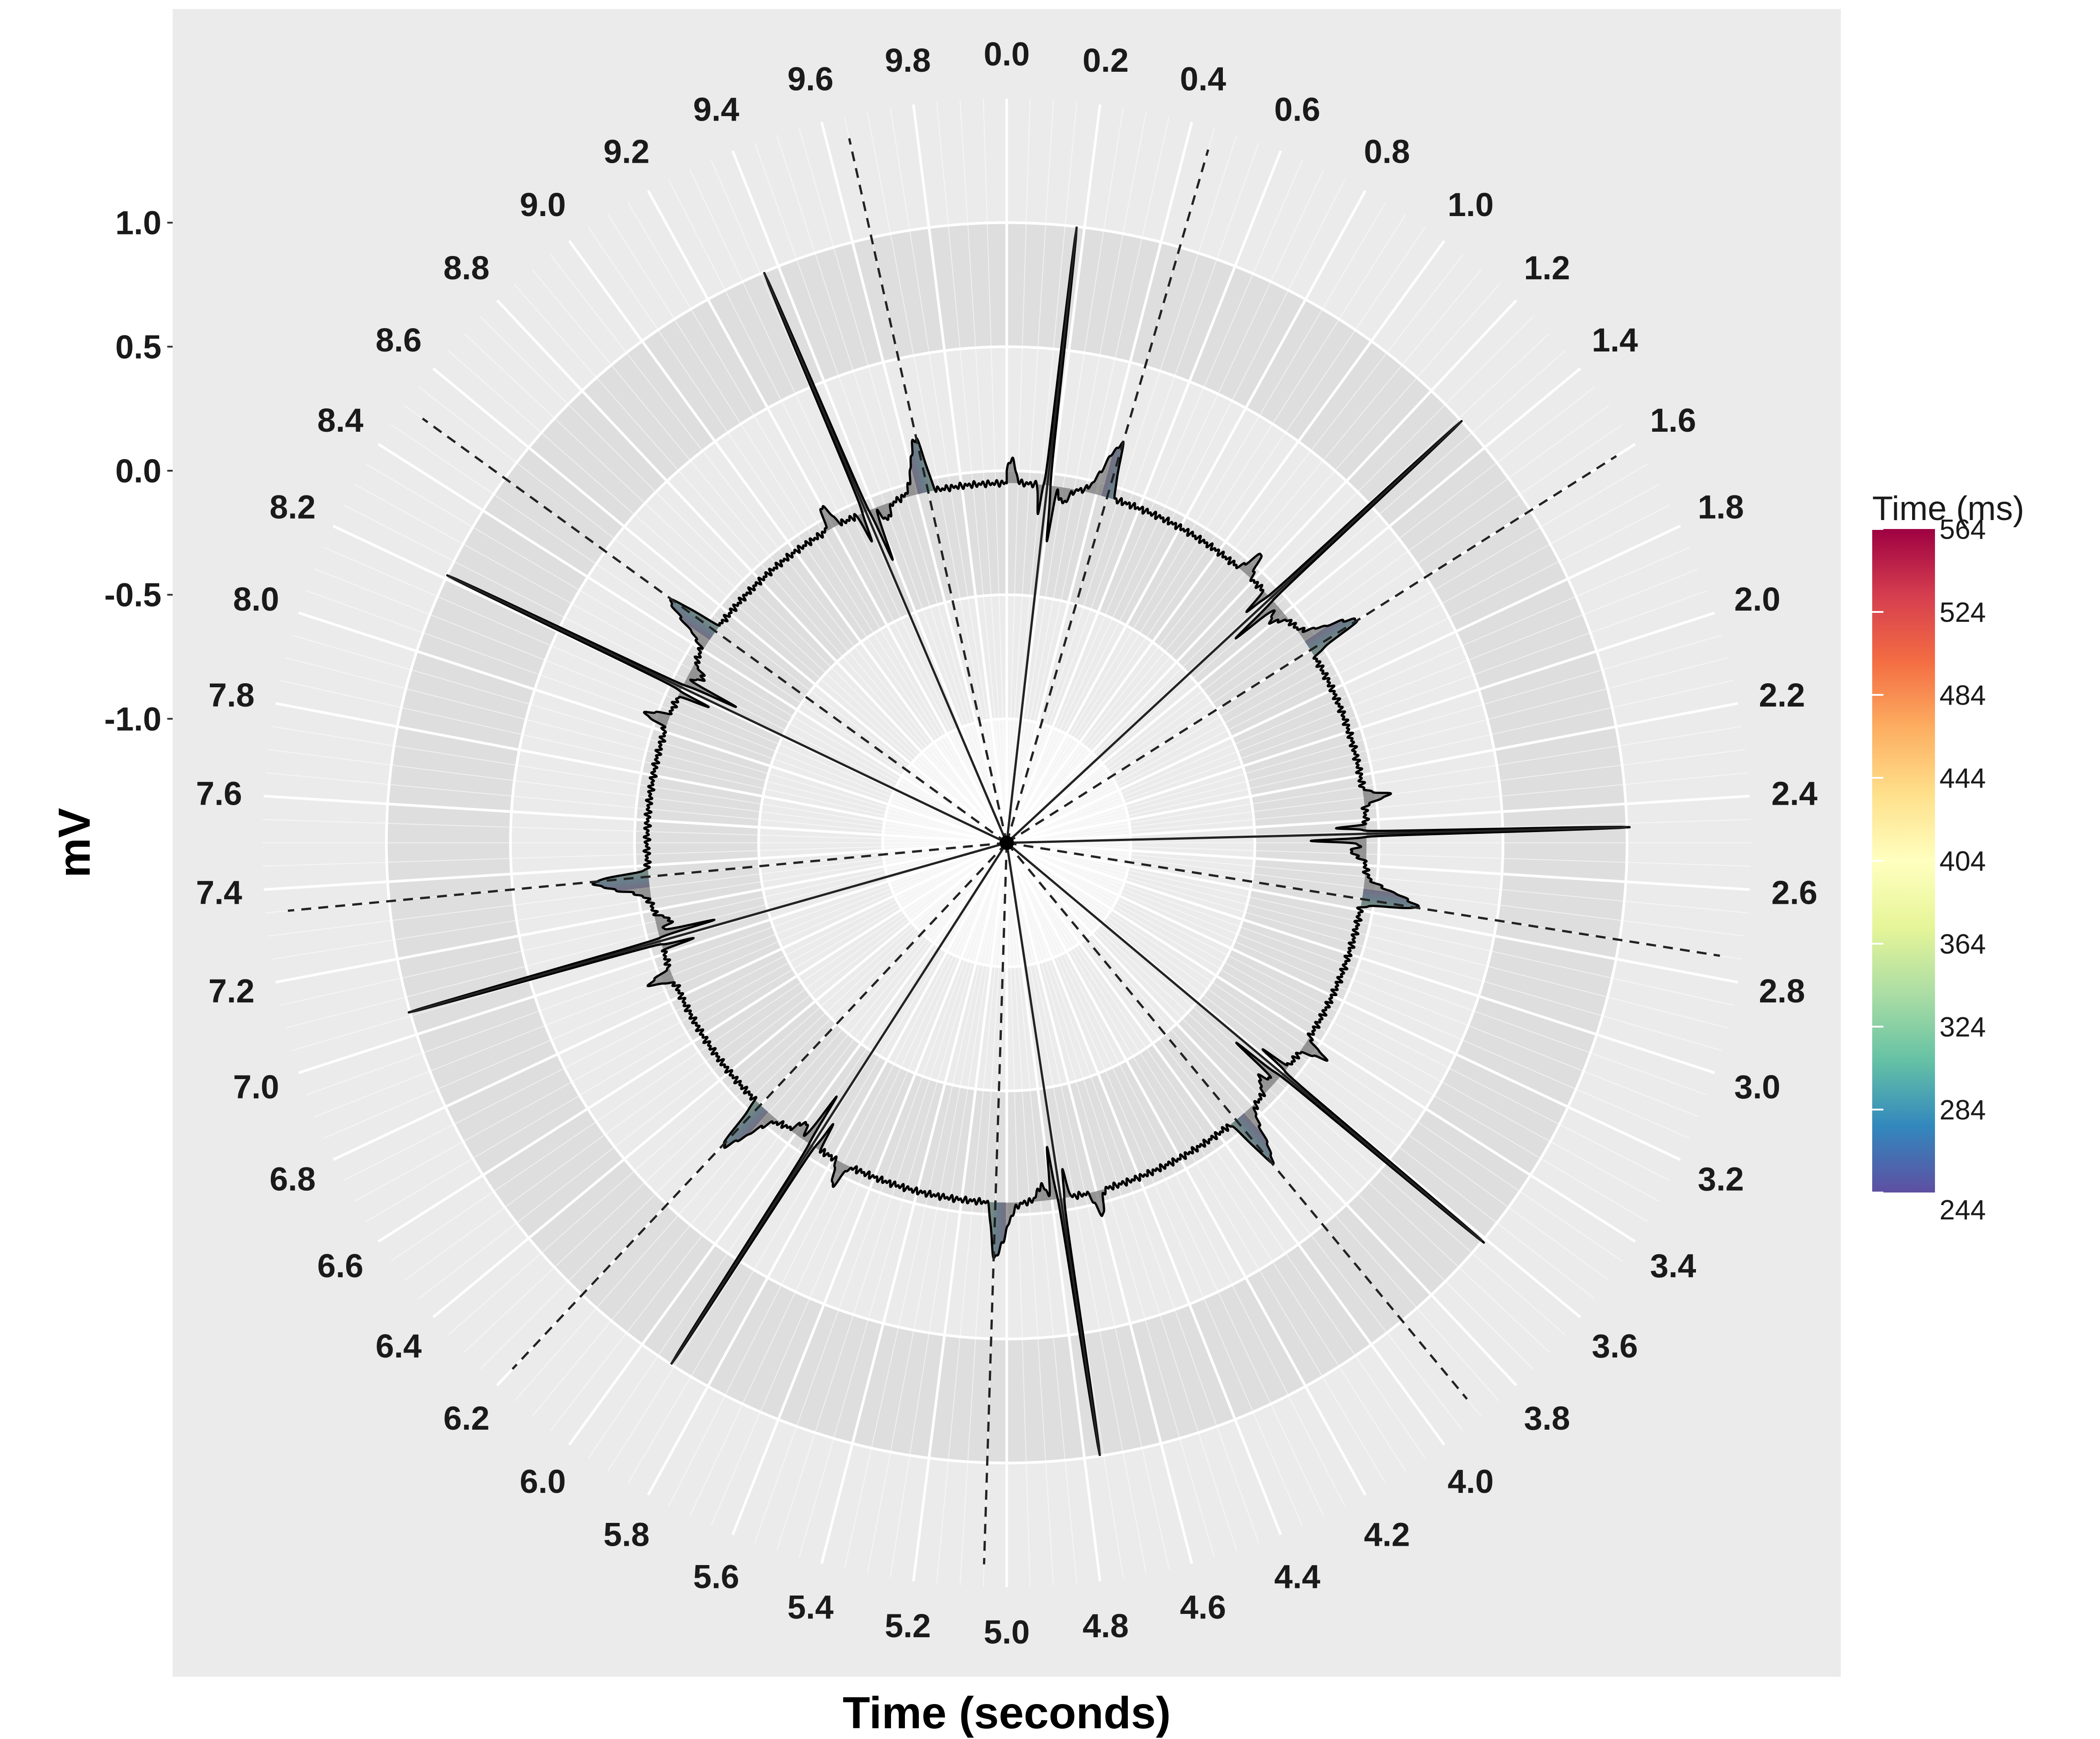 The height and width of the screenshot is (1739, 2100). Describe the element at coordinates (1782, 991) in the screenshot. I see `theta-tick-label: 2.8` at that location.